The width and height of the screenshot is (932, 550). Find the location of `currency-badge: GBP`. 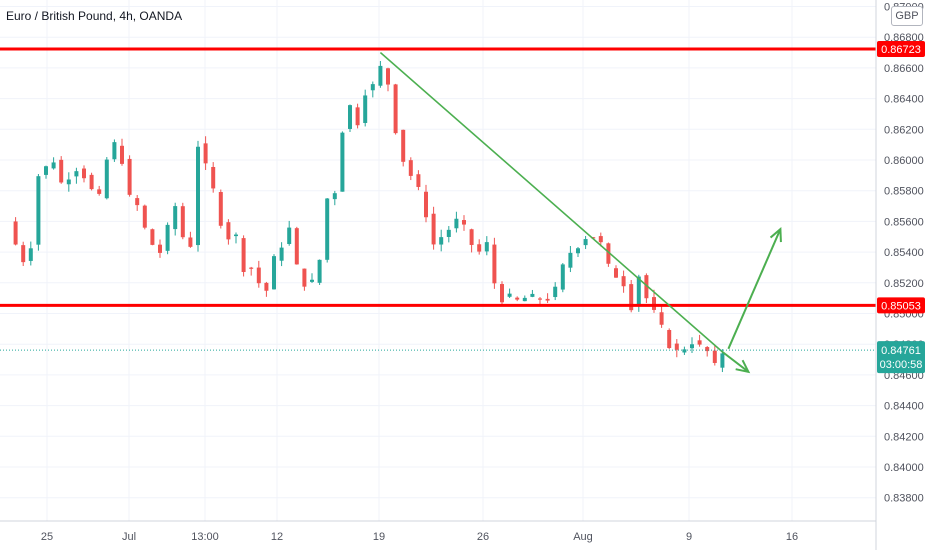

currency-badge: GBP is located at coordinates (907, 16).